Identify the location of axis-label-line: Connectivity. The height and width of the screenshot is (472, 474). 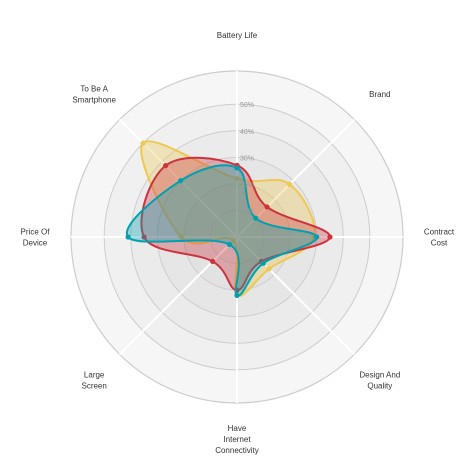
(237, 450).